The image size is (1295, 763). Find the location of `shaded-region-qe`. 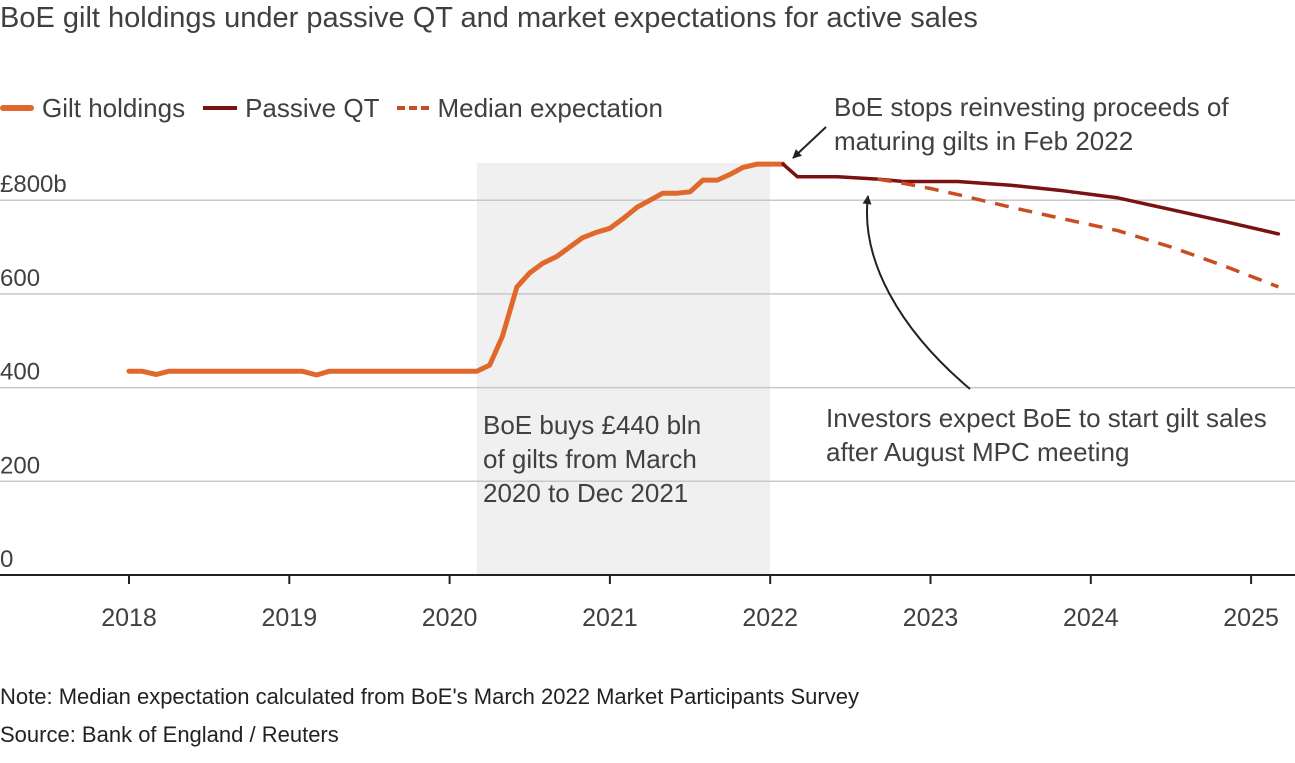

shaded-region-qe is located at coordinates (623, 369).